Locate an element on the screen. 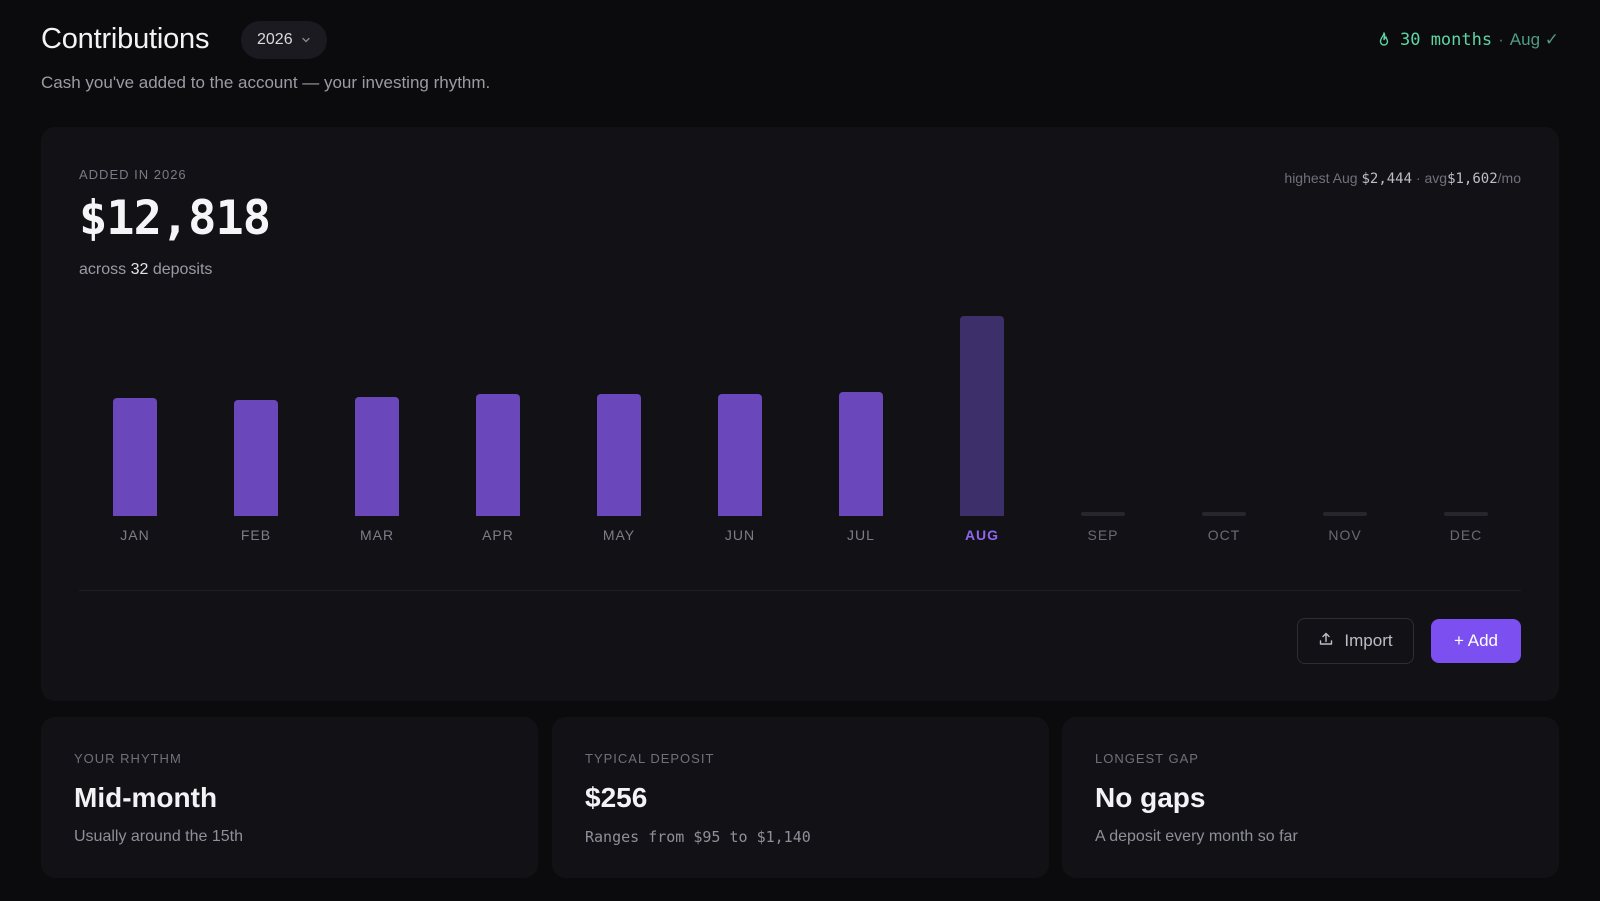 The width and height of the screenshot is (1600, 901). deposits-summary: across 32 deposits is located at coordinates (145, 270).